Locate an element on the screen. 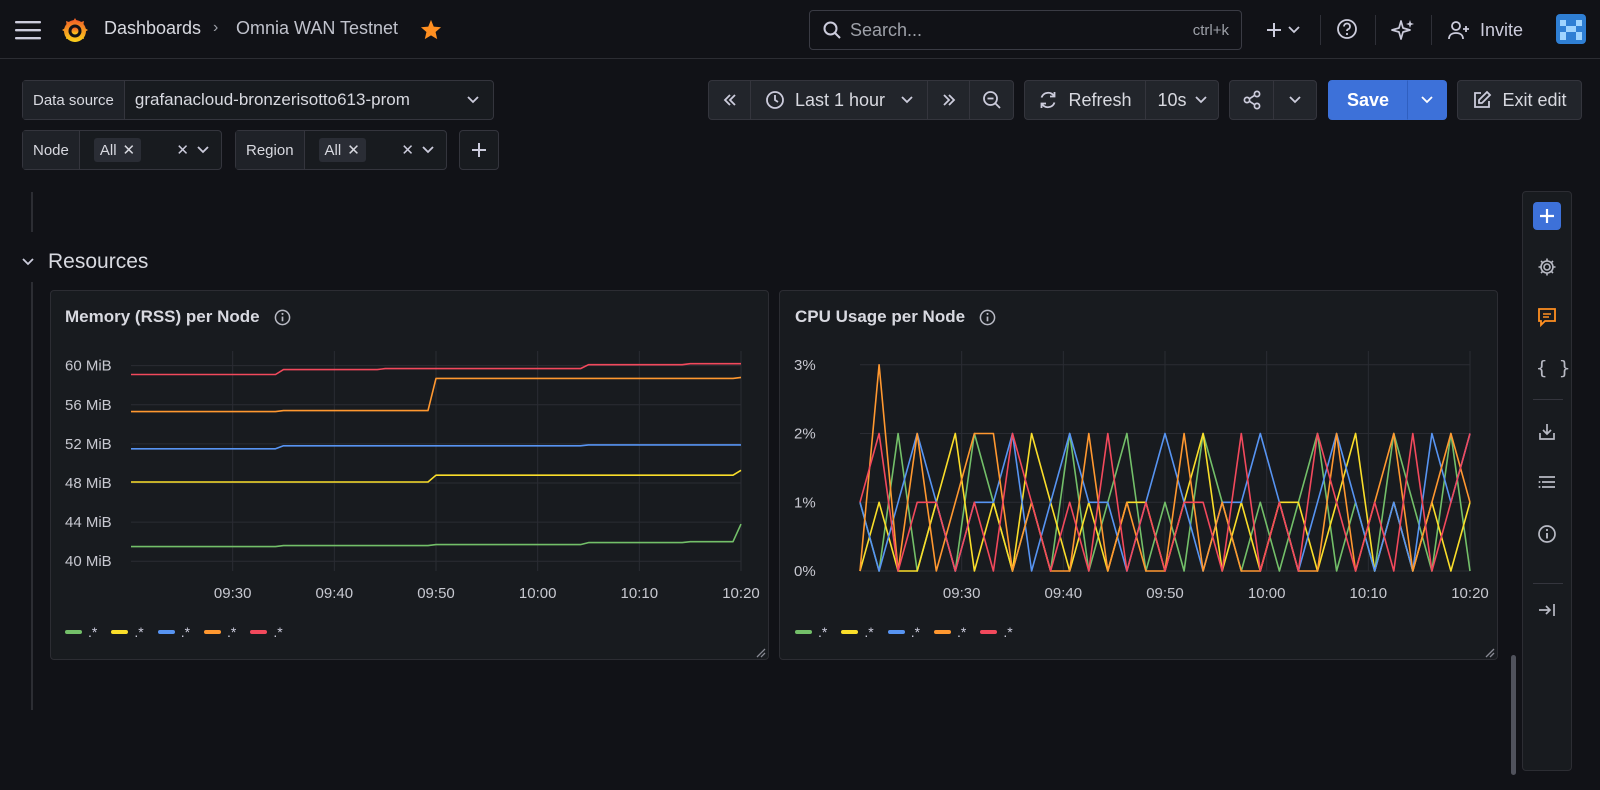 Image resolution: width=1600 pixels, height=790 pixels. exit-edit-button: Exit edit is located at coordinates (1519, 100).